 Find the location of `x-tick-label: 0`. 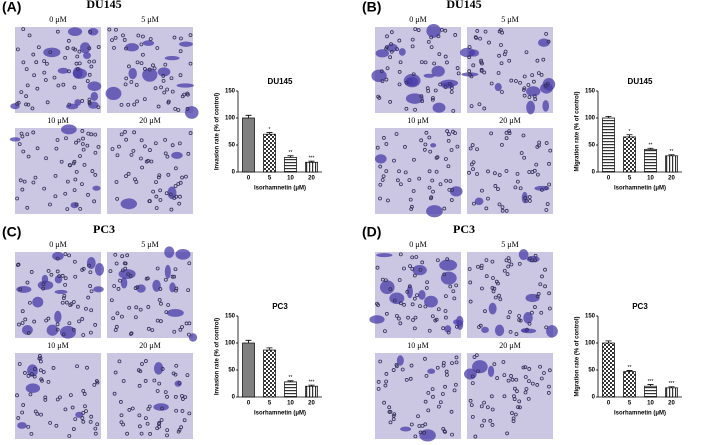

x-tick-label: 0 is located at coordinates (609, 404).